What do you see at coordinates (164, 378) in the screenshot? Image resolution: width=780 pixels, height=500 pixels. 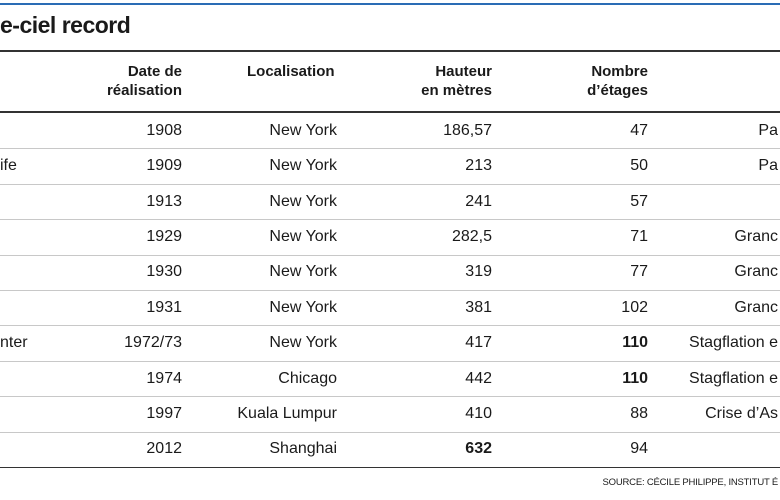 I see `cell-date: 1974` at bounding box center [164, 378].